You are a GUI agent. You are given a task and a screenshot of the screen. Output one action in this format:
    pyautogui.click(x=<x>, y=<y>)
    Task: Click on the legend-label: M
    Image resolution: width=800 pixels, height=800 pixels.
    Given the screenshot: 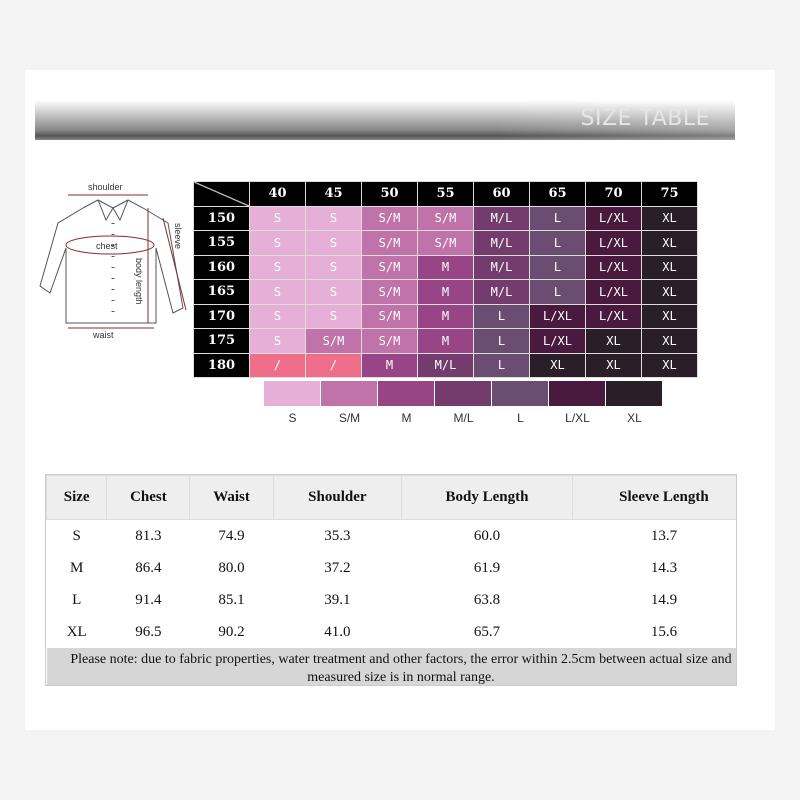 What is the action you would take?
    pyautogui.click(x=406, y=418)
    